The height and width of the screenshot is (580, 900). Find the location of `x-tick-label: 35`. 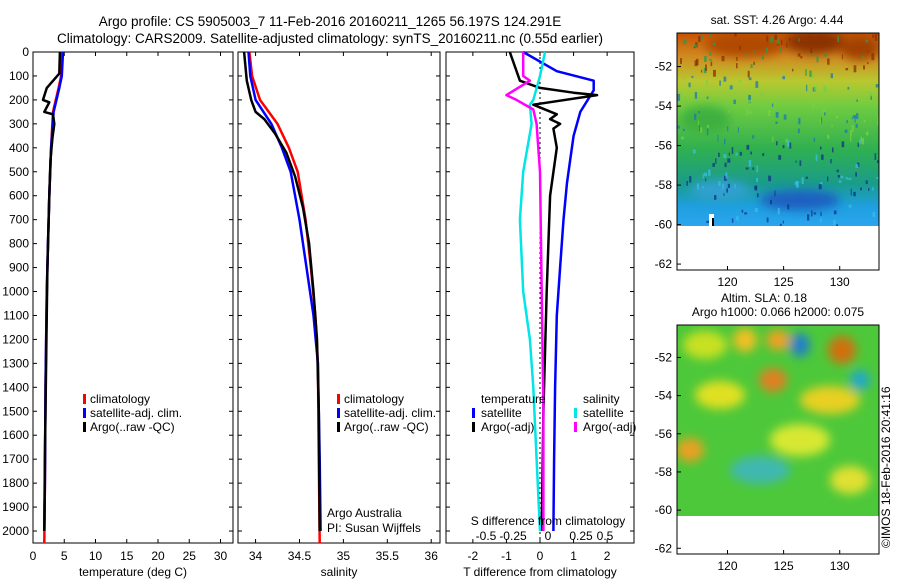

x-tick-label: 35 is located at coordinates (344, 556).